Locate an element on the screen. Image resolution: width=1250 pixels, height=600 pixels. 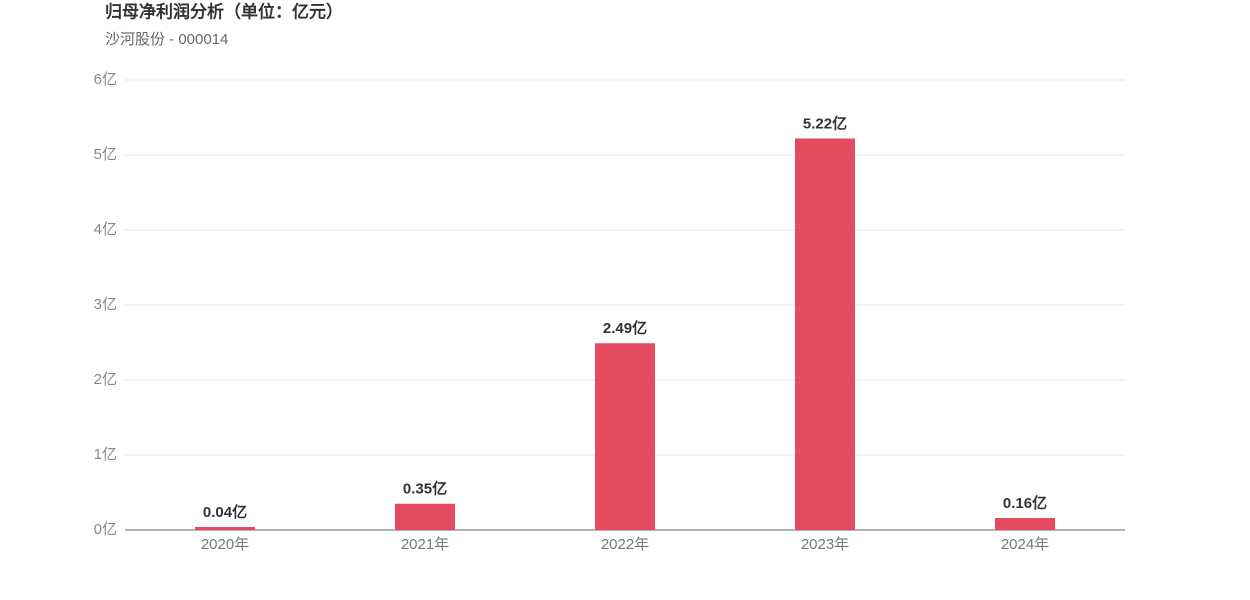
x-tick-label: 2021年 is located at coordinates (425, 544).